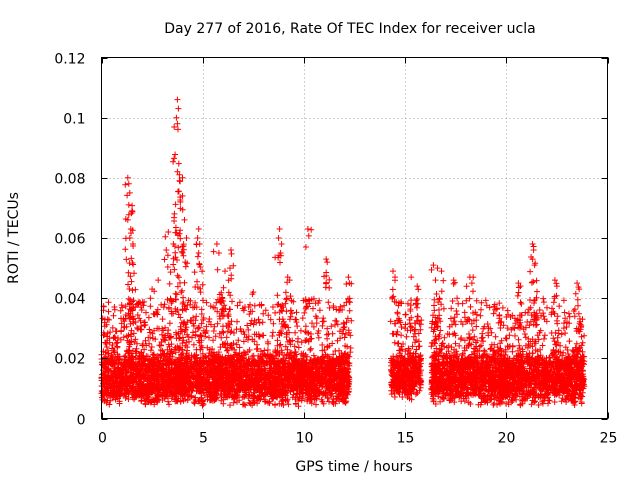 The height and width of the screenshot is (480, 640). What do you see at coordinates (14, 238) in the screenshot?
I see `y-axis-label: ROTI / TECUs` at bounding box center [14, 238].